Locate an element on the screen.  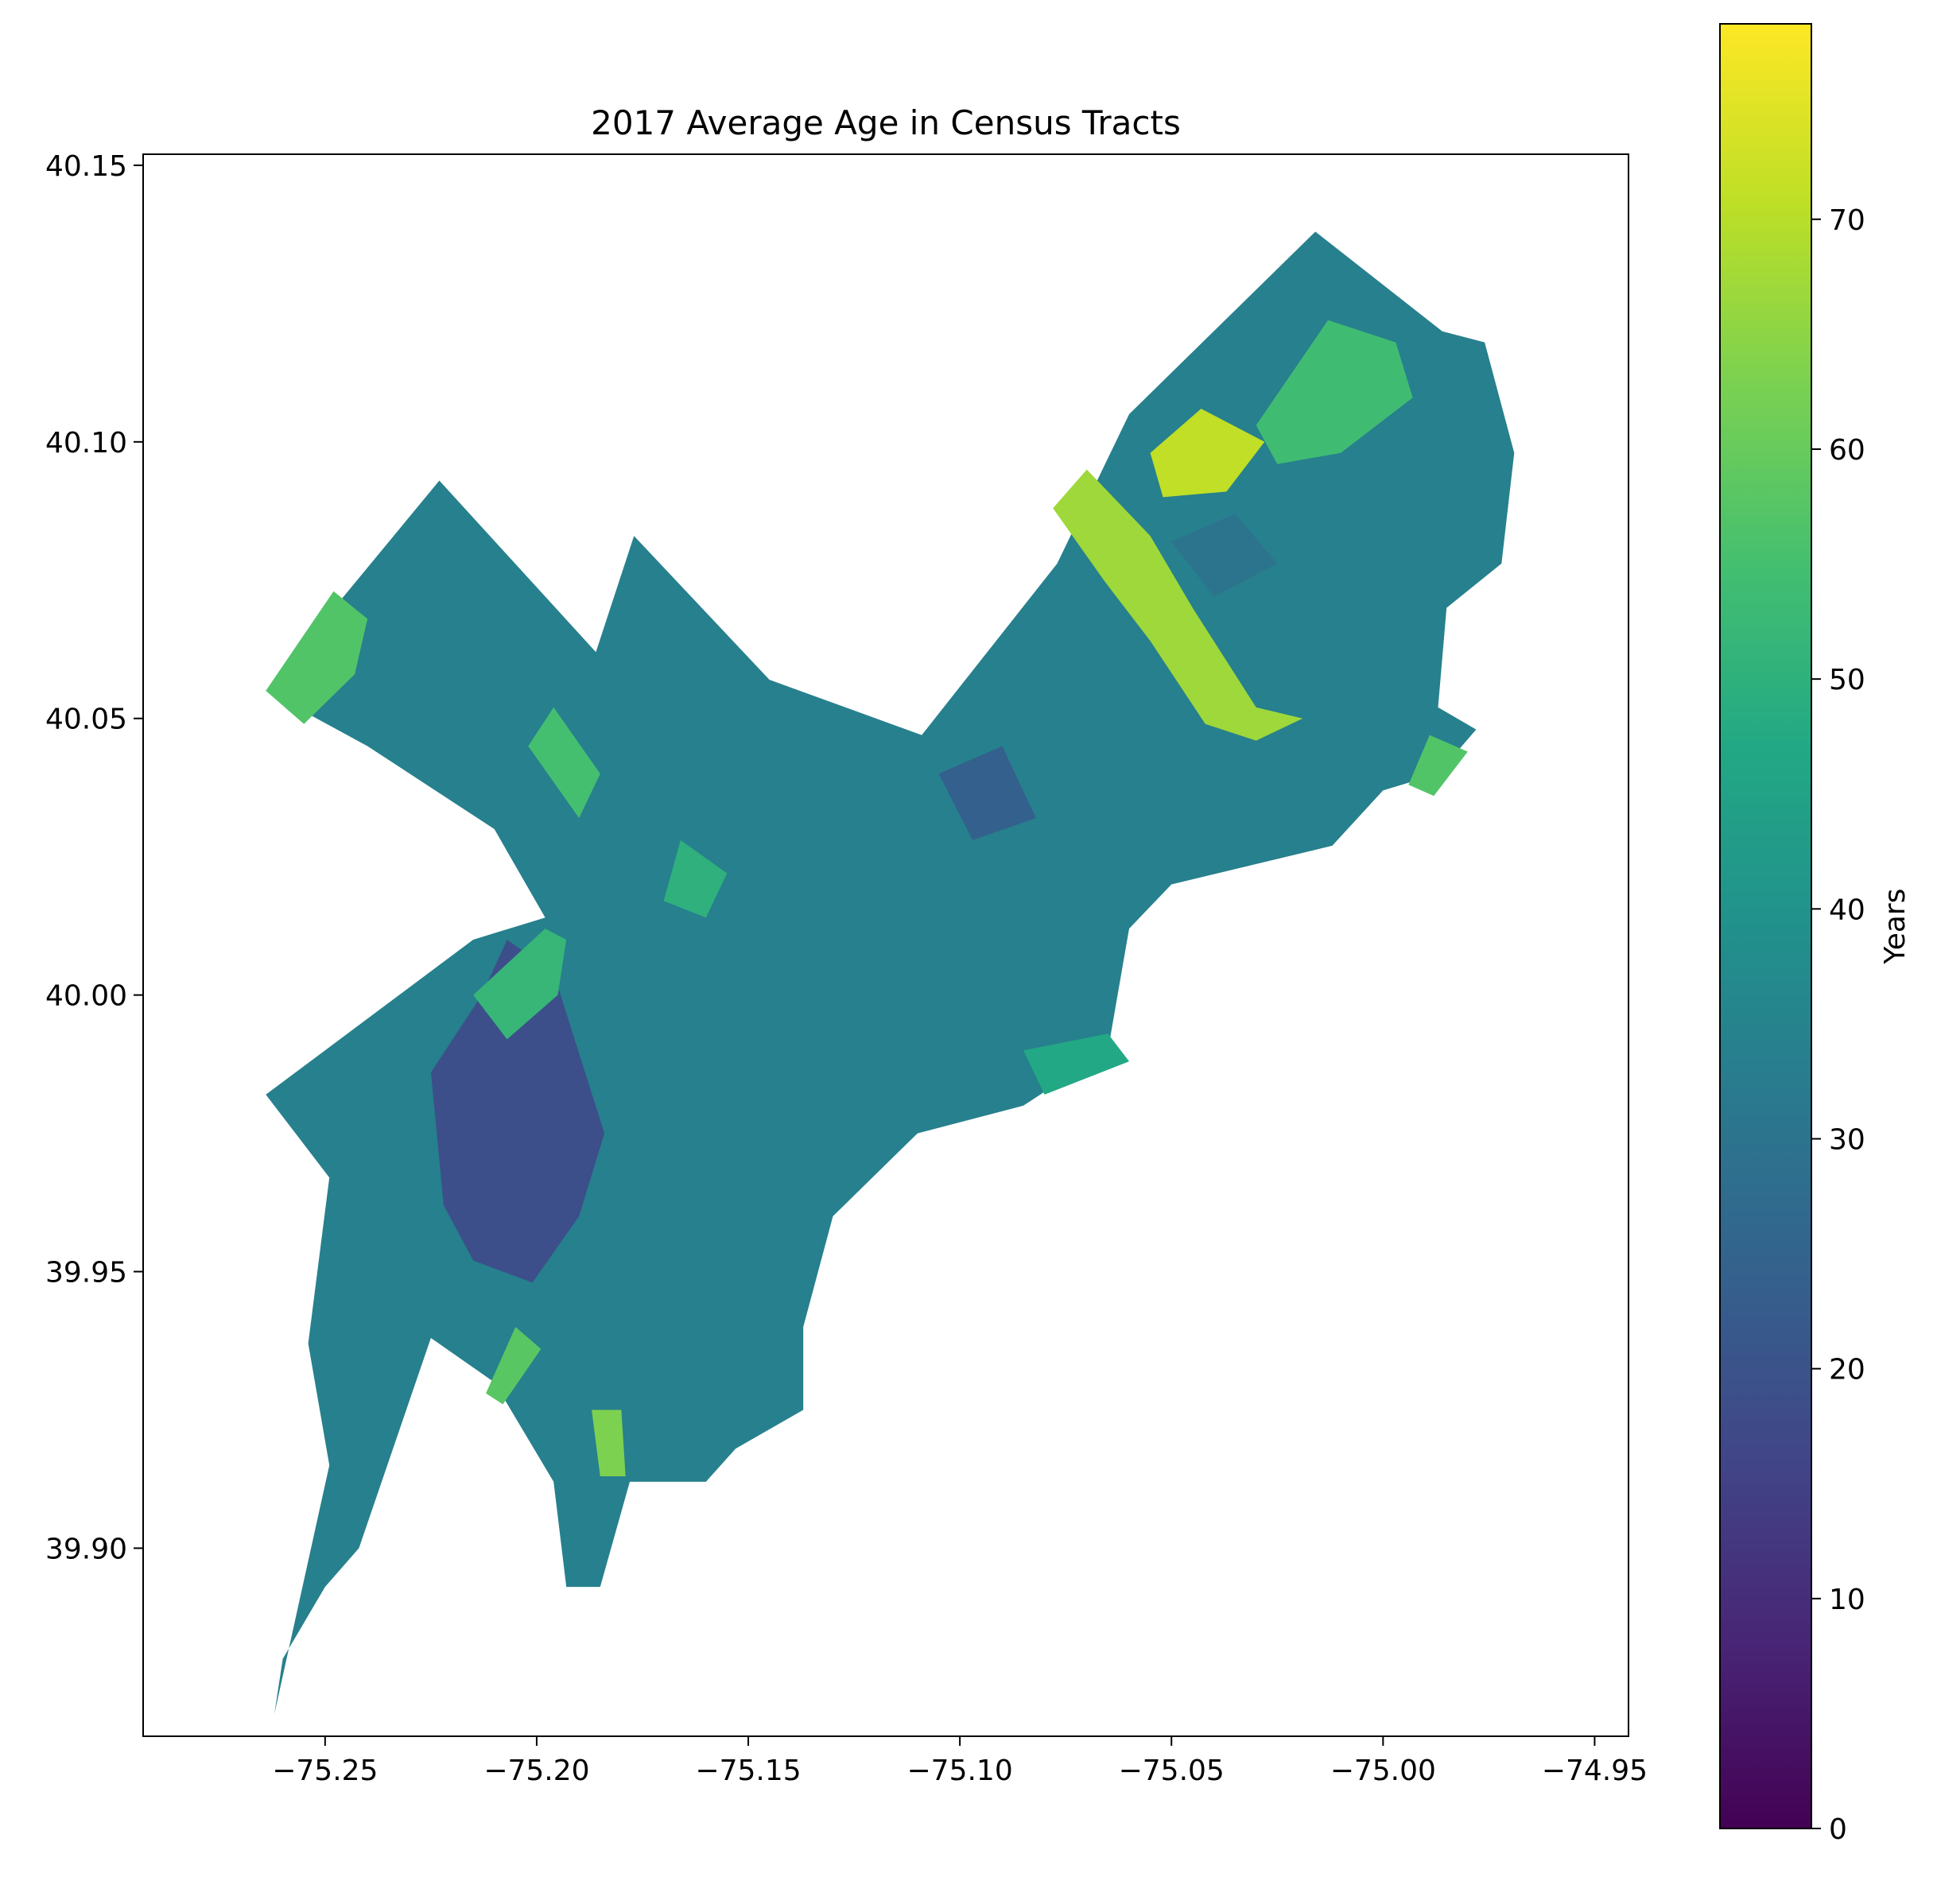
y-tick-label: 40.10 is located at coordinates (86, 443).